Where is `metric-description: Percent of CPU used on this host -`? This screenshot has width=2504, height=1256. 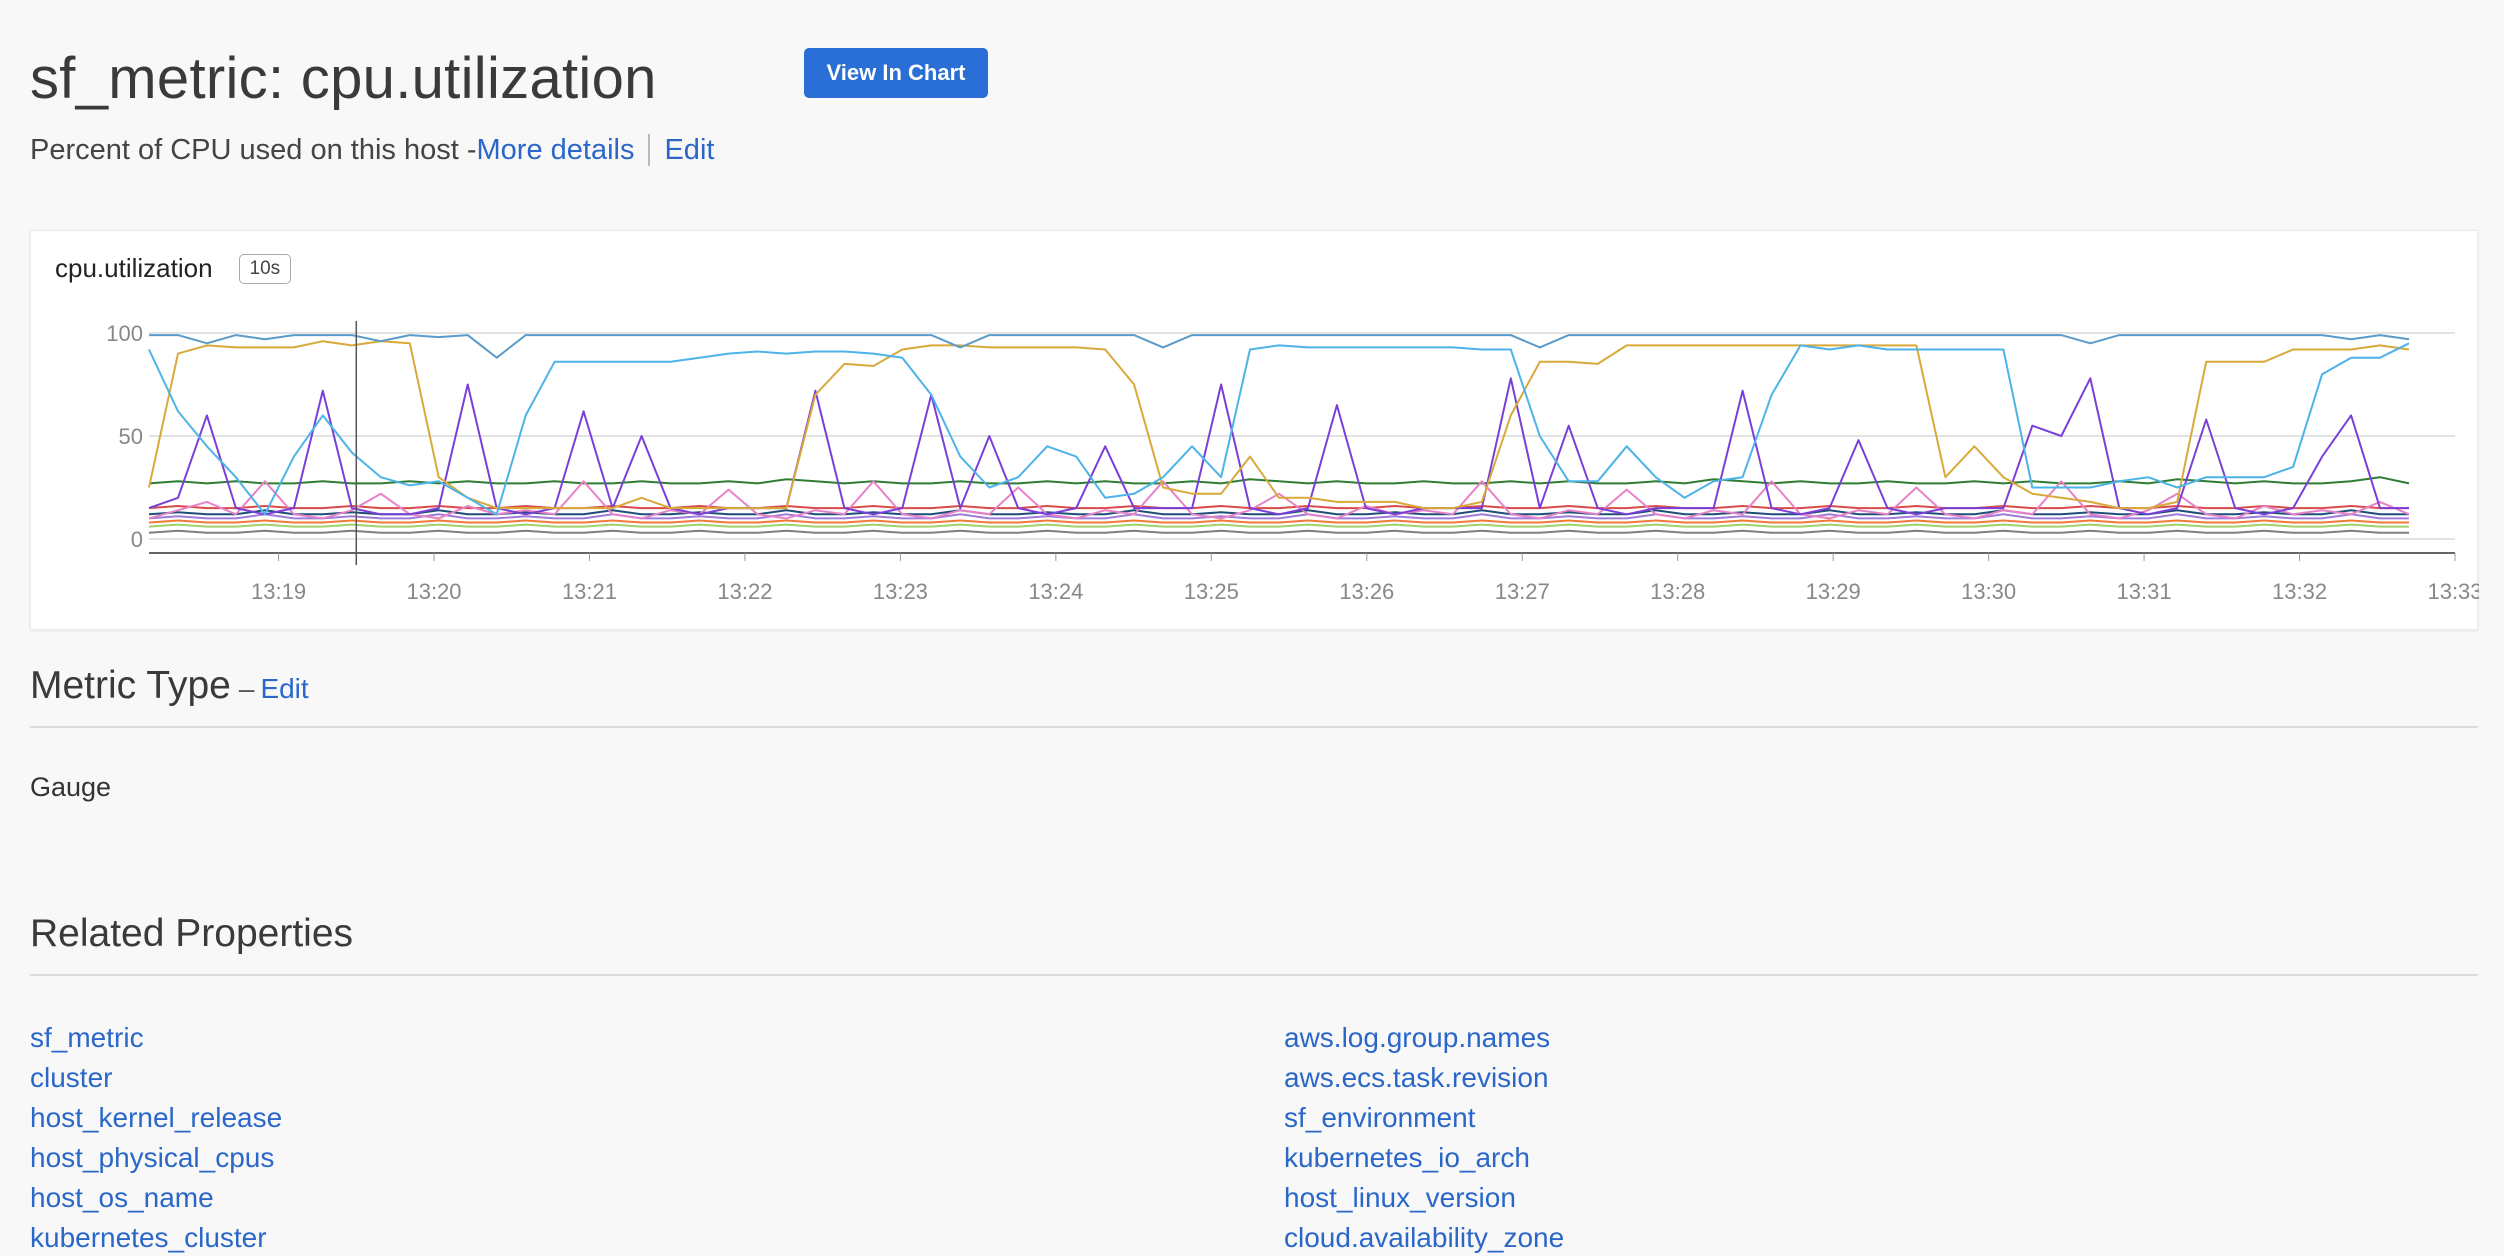 metric-description: Percent of CPU used on this host - is located at coordinates (253, 149).